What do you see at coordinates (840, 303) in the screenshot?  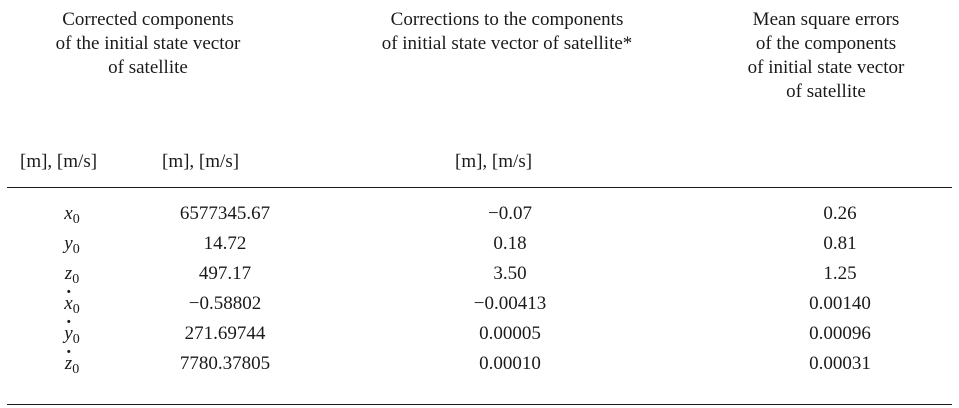 I see `mean-square-error-value: 0.00140` at bounding box center [840, 303].